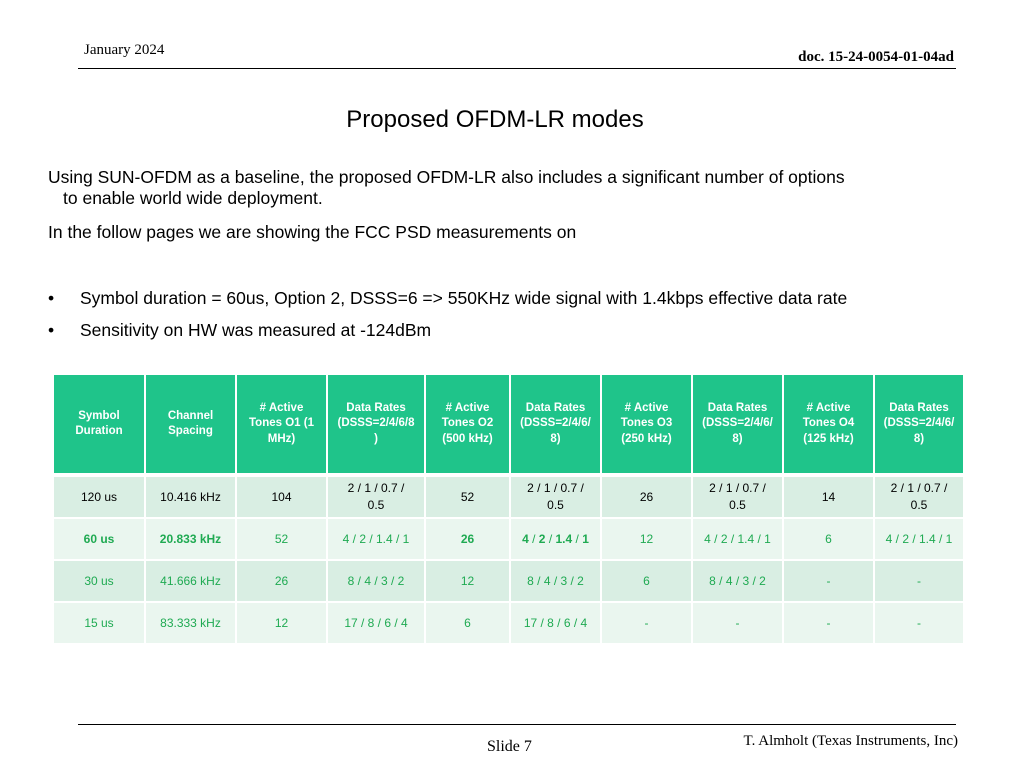  I want to click on cell-active-tones-o3: 12, so click(647, 539).